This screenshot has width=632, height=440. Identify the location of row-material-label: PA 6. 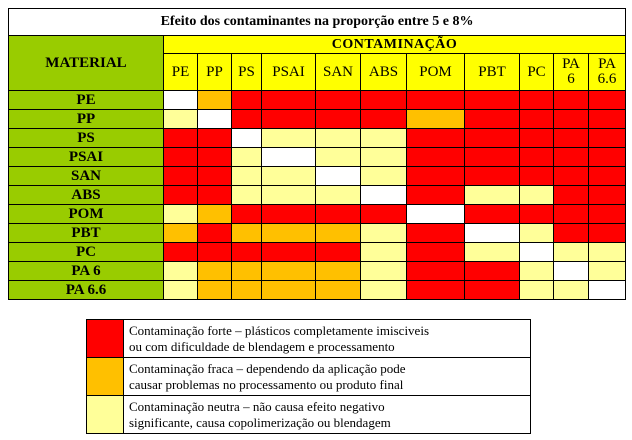
(86, 271).